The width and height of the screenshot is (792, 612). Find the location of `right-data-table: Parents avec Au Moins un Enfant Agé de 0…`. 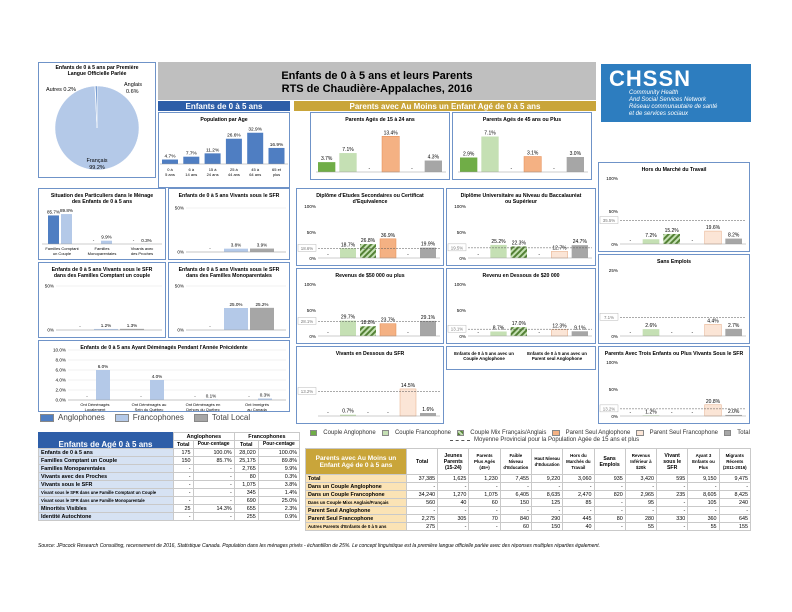

right-data-table: Parents avec Au Moins un Enfant Agé de 0… is located at coordinates (528, 489).